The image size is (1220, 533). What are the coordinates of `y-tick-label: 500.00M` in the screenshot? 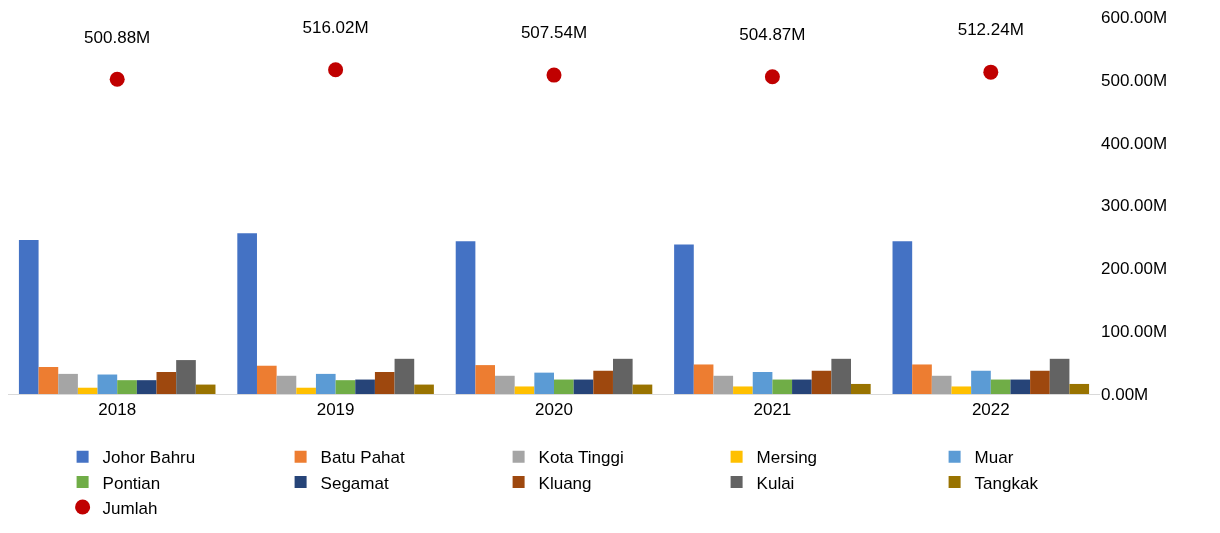 It's located at (1134, 80).